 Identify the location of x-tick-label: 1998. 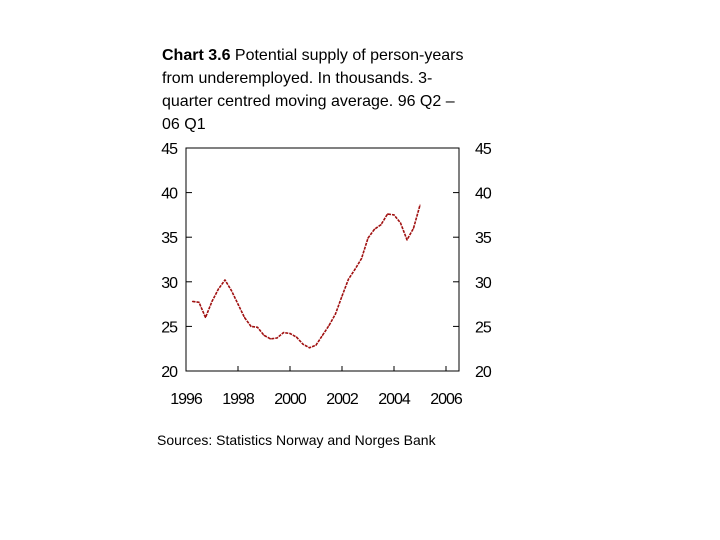
(238, 399).